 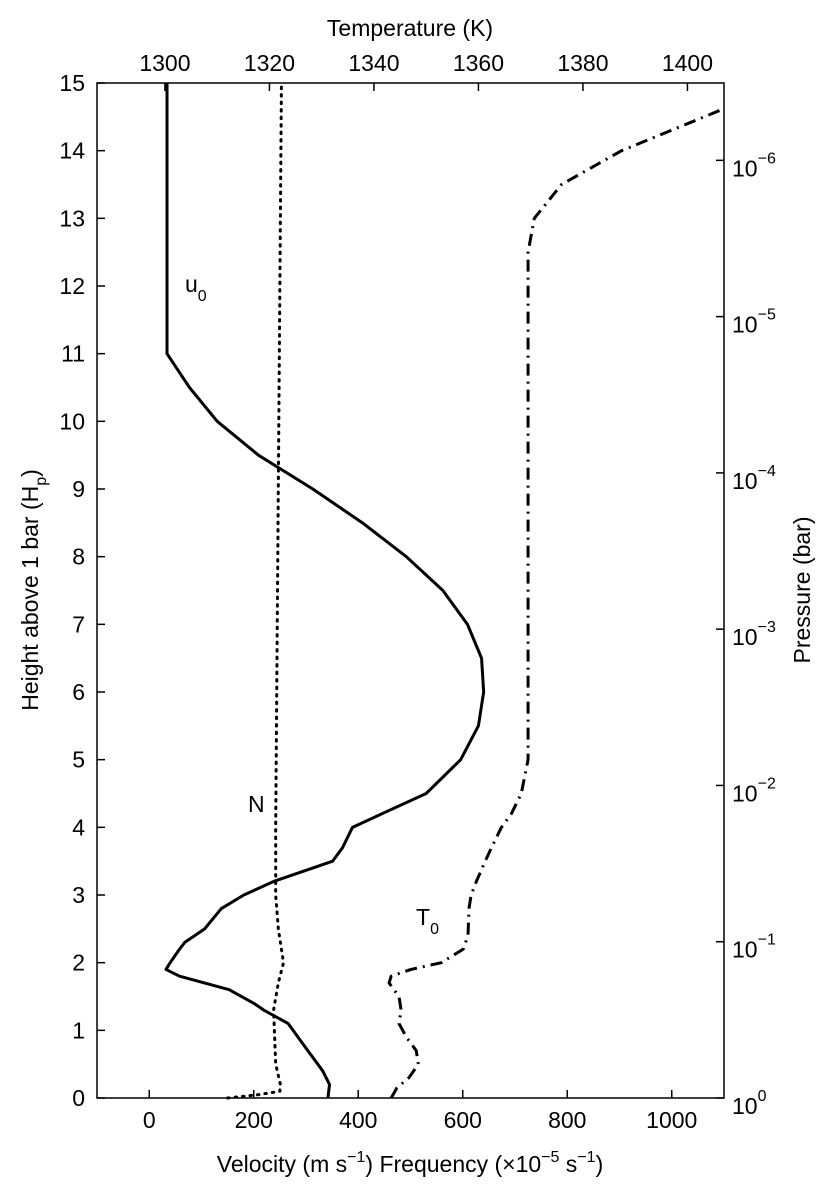 I want to click on y-tick-label: 9, so click(x=78, y=489).